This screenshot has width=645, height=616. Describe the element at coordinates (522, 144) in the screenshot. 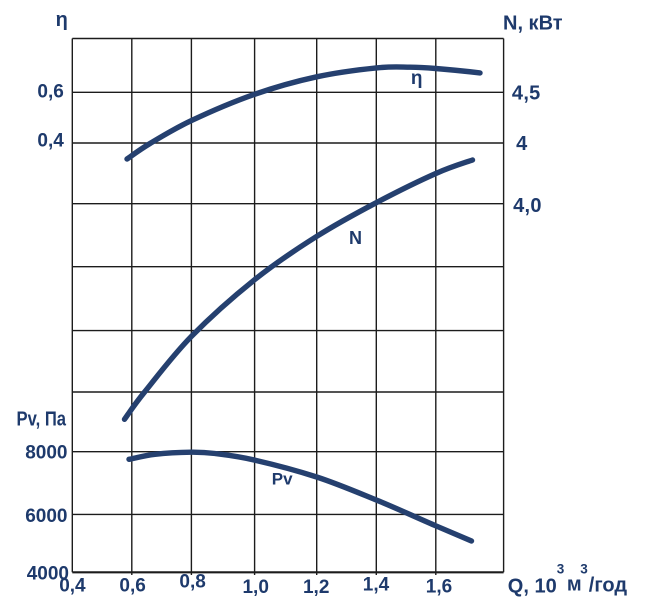

I see `svg-text: 4` at that location.